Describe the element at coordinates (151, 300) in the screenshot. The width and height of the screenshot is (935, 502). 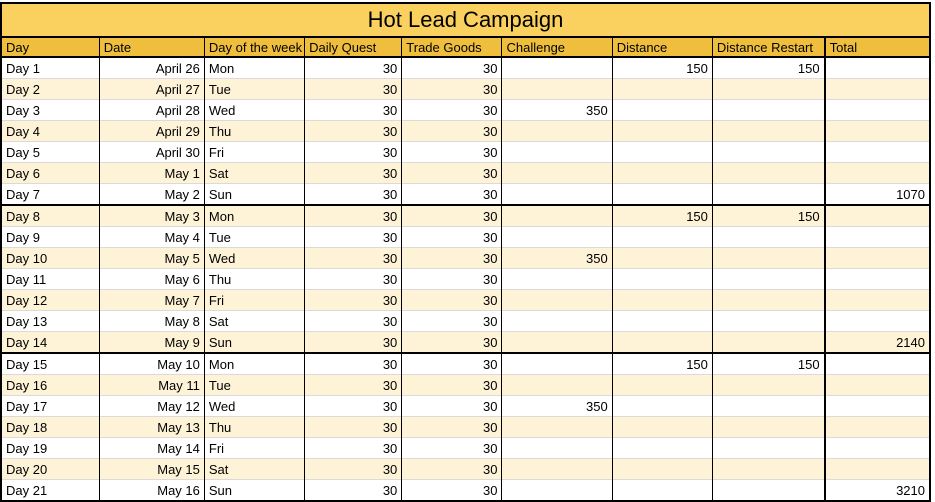
I see `cell-date: May 7` at that location.